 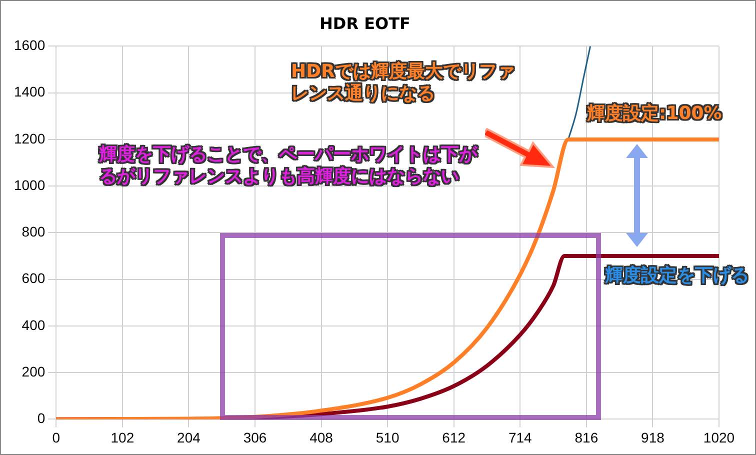 What do you see at coordinates (289, 166) in the screenshot?
I see `annotation: 輝度を下げることで、ペーパーホワイトは下がるがリファレンスよりも高輝度にはならない` at bounding box center [289, 166].